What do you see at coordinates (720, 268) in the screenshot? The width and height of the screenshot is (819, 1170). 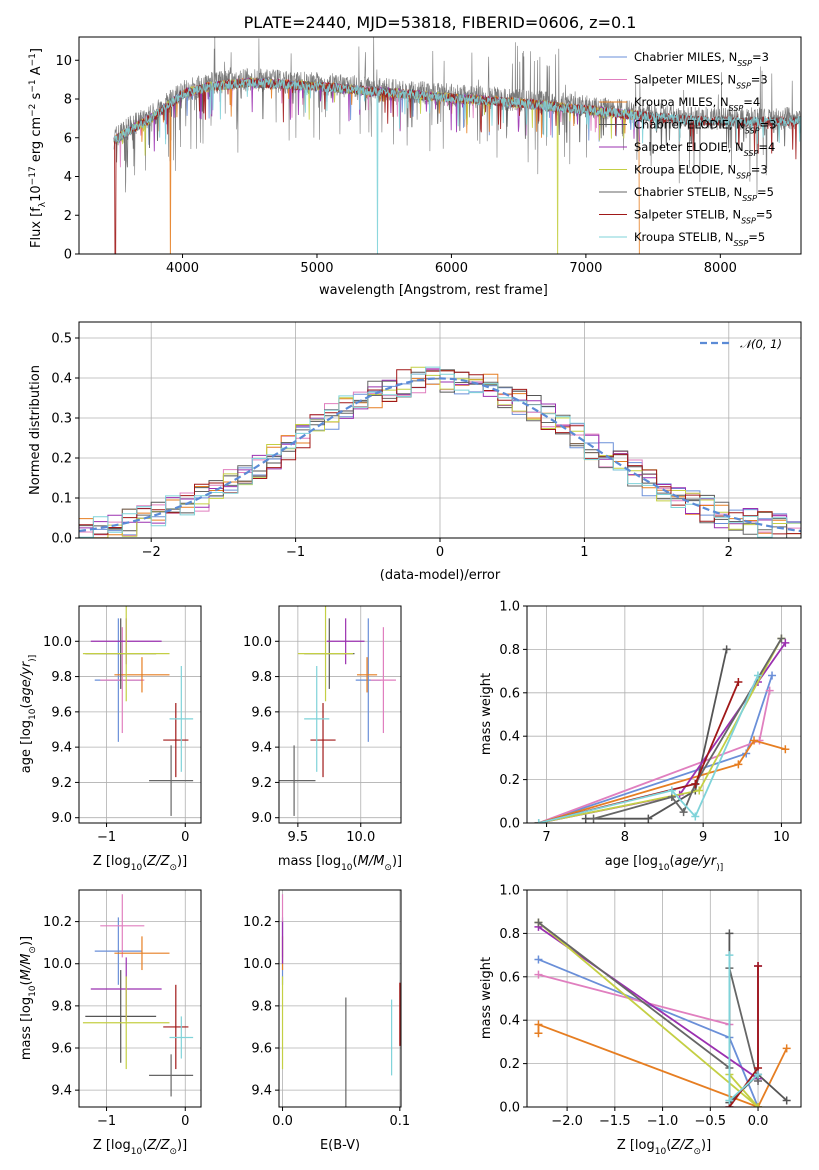 I see `x-tick-label: 8000` at bounding box center [720, 268].